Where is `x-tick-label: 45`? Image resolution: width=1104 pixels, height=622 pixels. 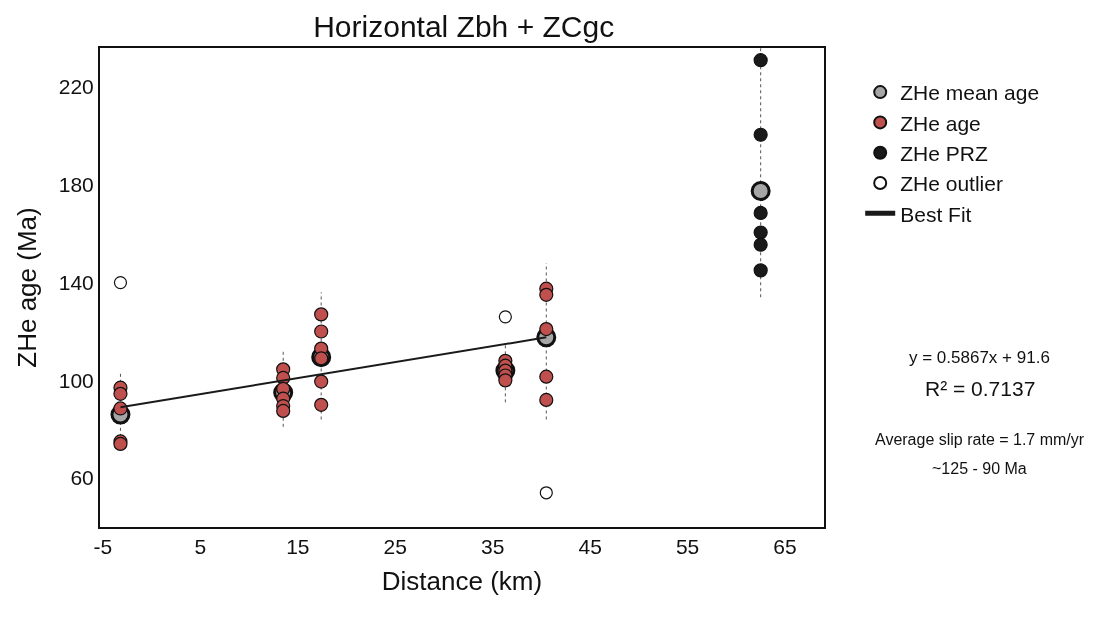
x-tick-label: 45 is located at coordinates (590, 547).